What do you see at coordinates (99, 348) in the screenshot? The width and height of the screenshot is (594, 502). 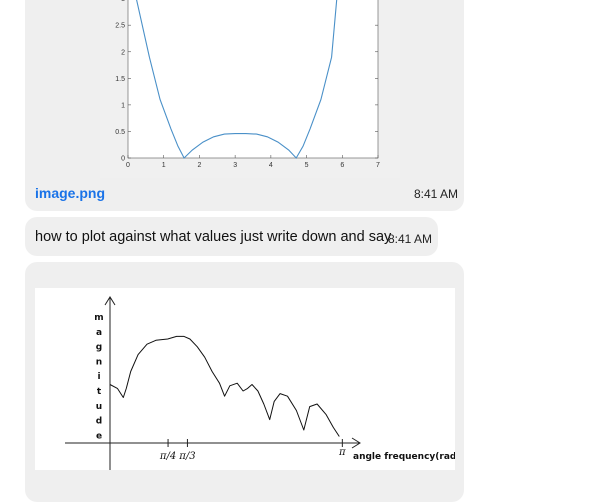 I see `ylabel-letter: g` at bounding box center [99, 348].